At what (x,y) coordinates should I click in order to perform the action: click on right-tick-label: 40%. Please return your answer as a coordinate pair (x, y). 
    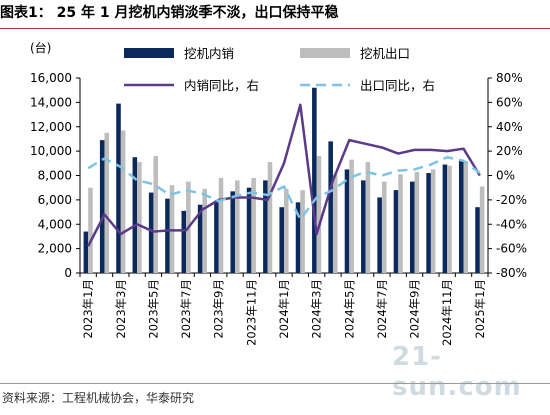
    Looking at the image, I should click on (509, 127).